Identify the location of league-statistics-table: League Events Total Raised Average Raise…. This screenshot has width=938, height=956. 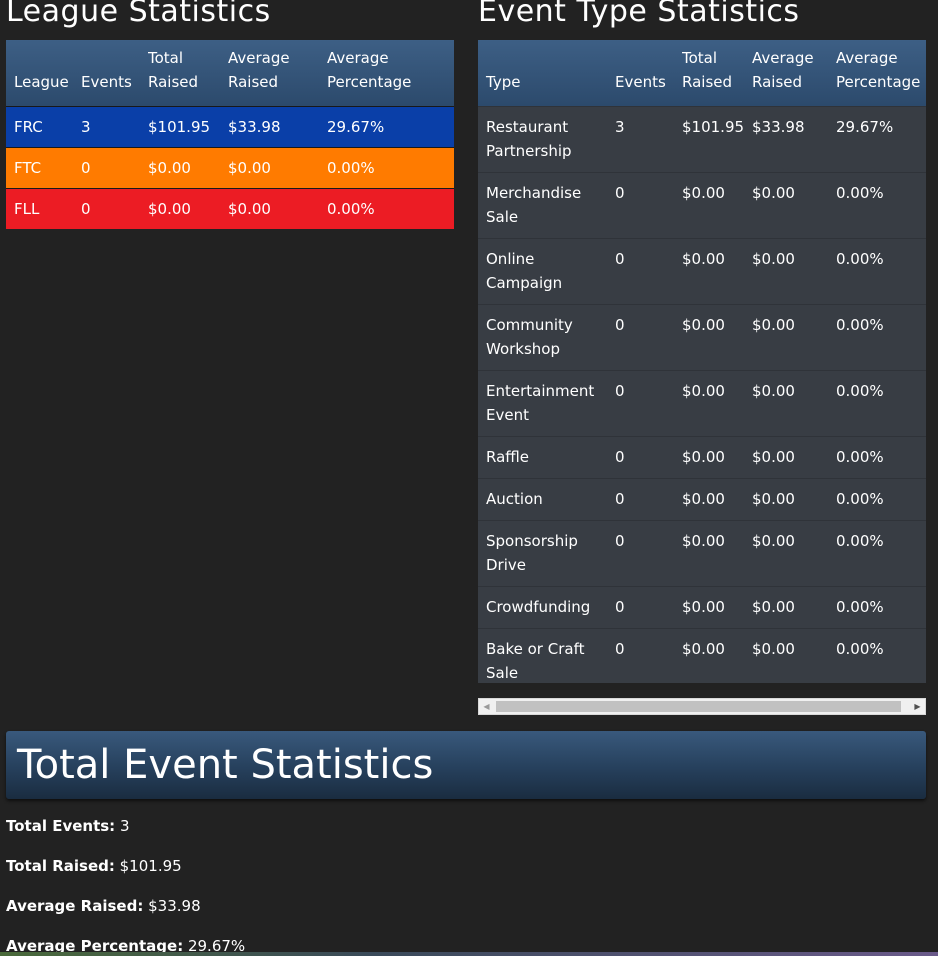
(230, 134).